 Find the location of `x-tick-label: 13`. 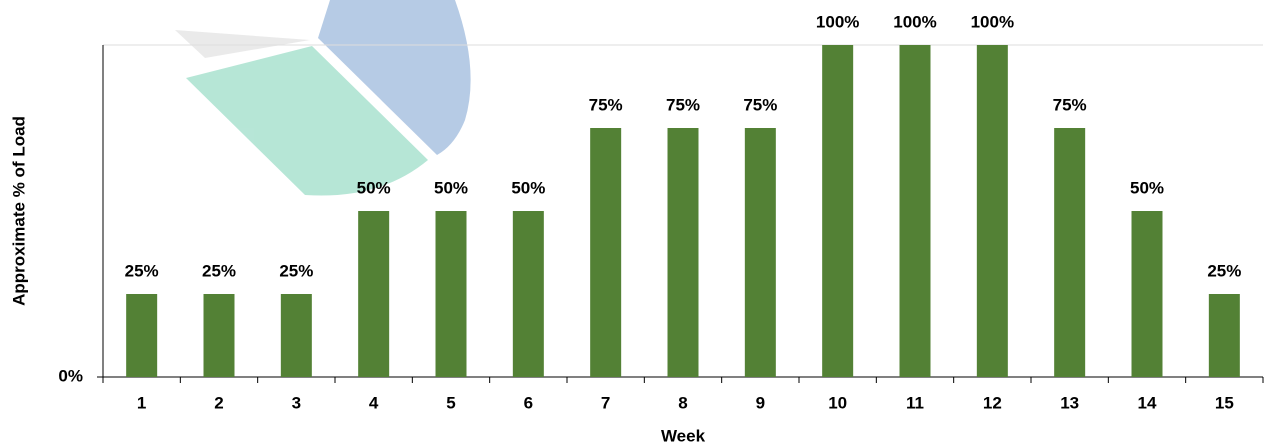

x-tick-label: 13 is located at coordinates (1069, 402).